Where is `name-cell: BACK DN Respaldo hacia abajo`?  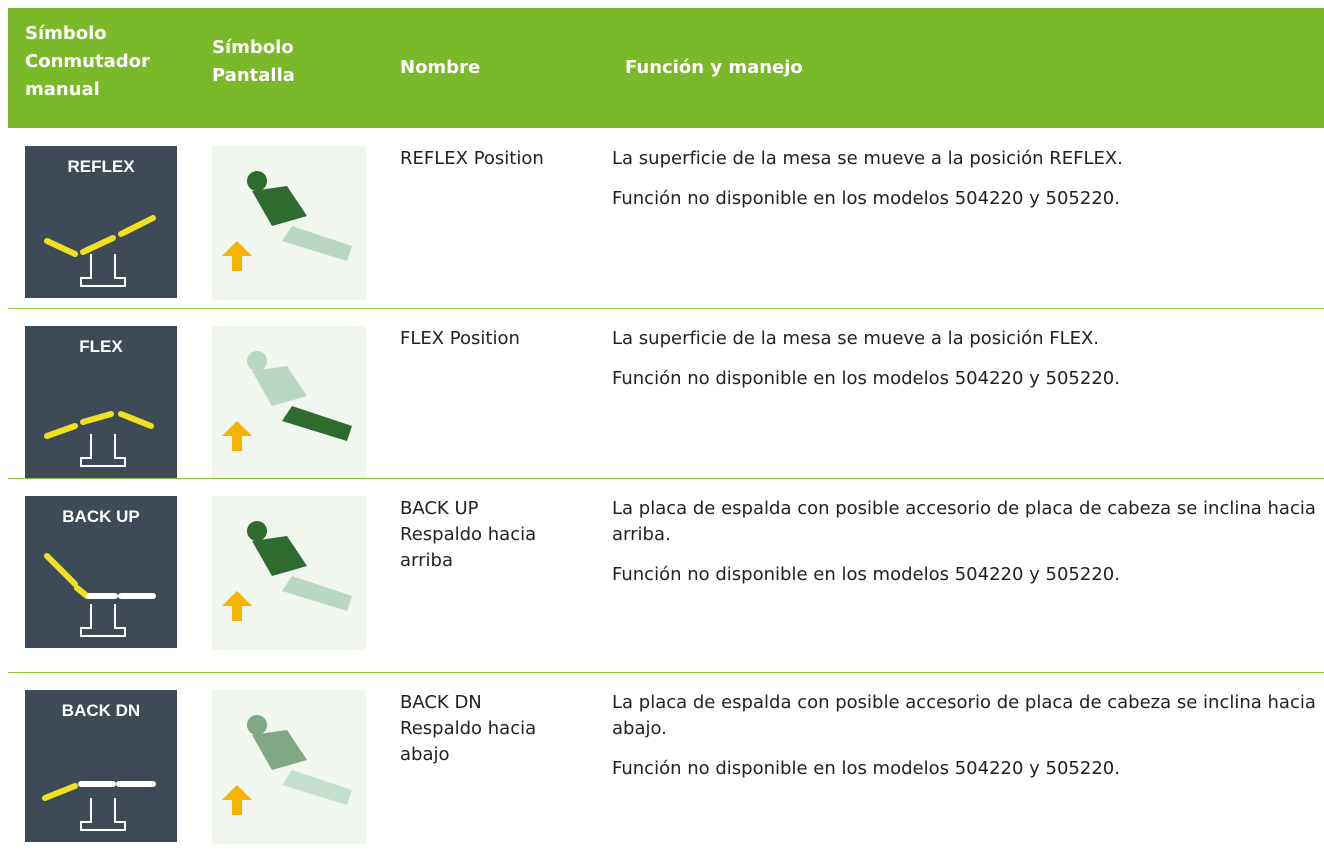
name-cell: BACK DN Respaldo hacia abajo is located at coordinates (490, 729).